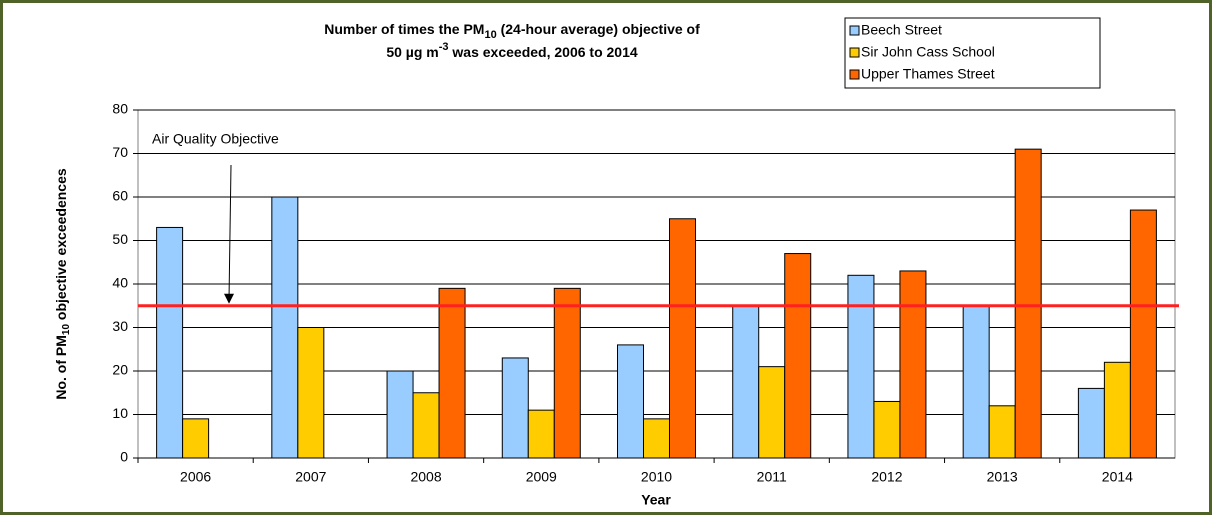 The height and width of the screenshot is (515, 1212). I want to click on x-tick-label: 2006, so click(195, 477).